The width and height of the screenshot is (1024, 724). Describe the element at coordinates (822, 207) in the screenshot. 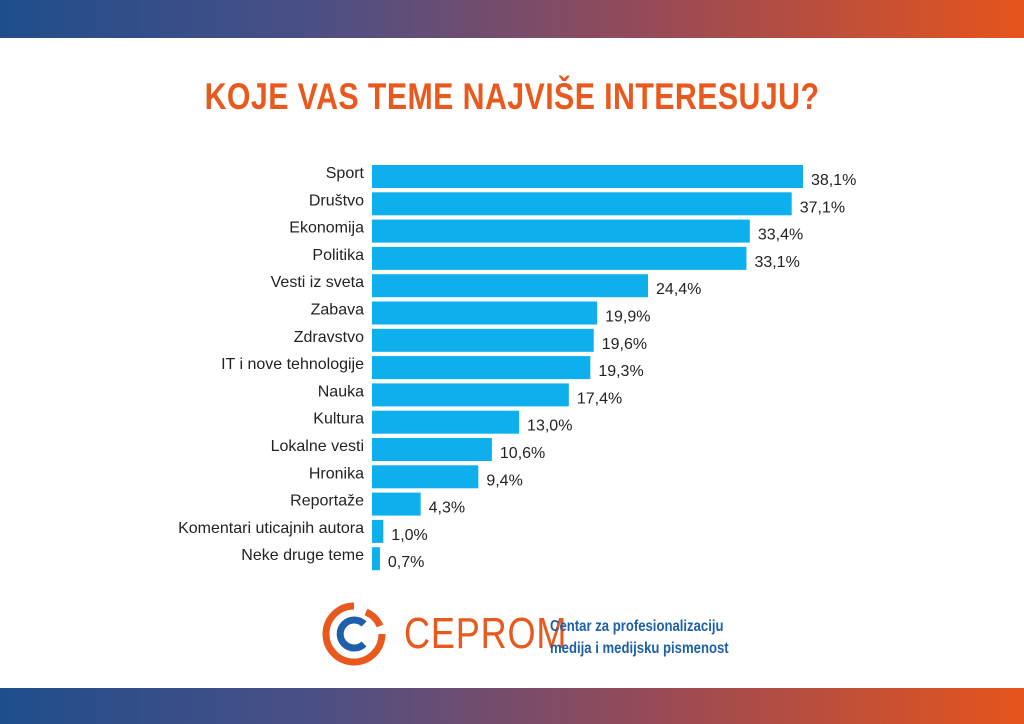

I see `value-label-1: 37,1%` at that location.